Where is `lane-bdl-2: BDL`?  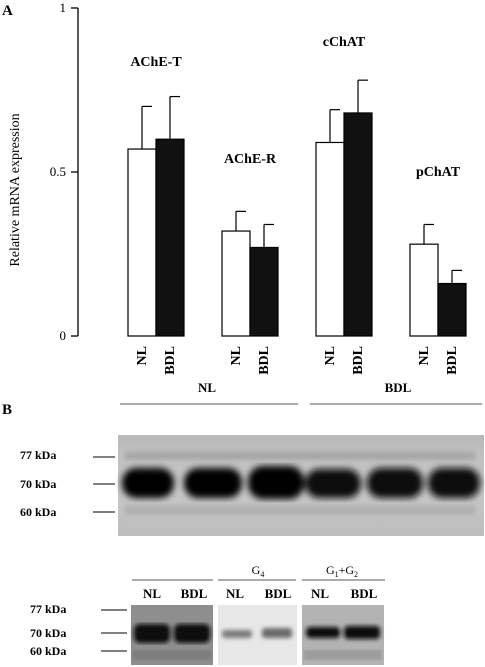
lane-bdl-2: BDL is located at coordinates (278, 593).